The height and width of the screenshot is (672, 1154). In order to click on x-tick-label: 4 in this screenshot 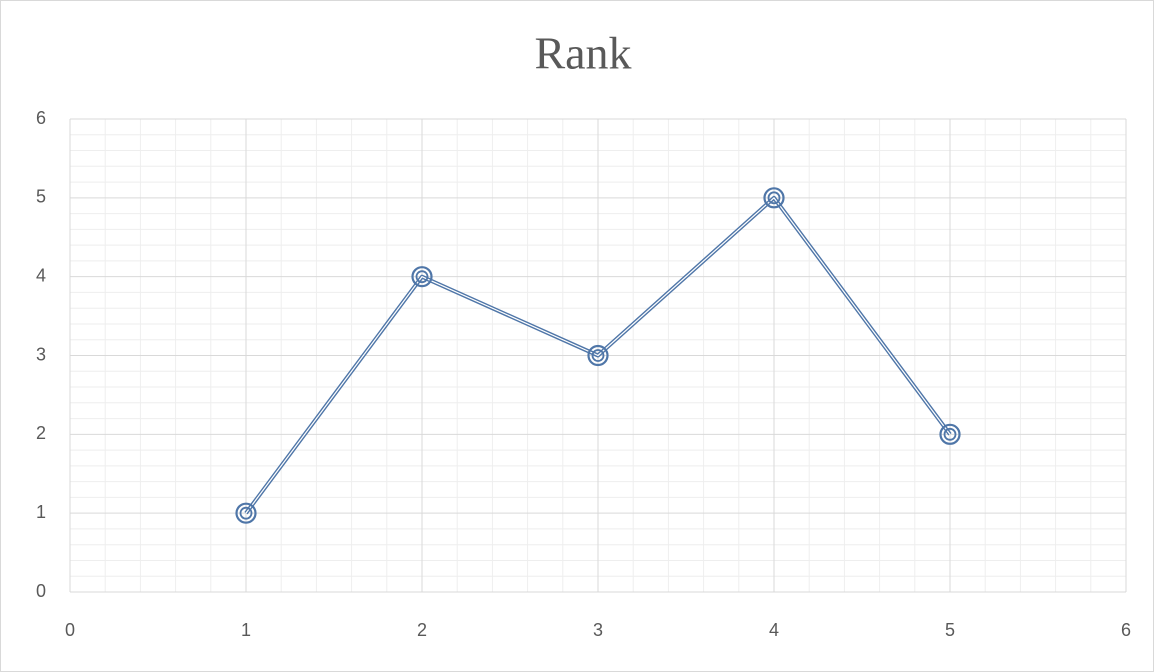, I will do `click(774, 630)`.